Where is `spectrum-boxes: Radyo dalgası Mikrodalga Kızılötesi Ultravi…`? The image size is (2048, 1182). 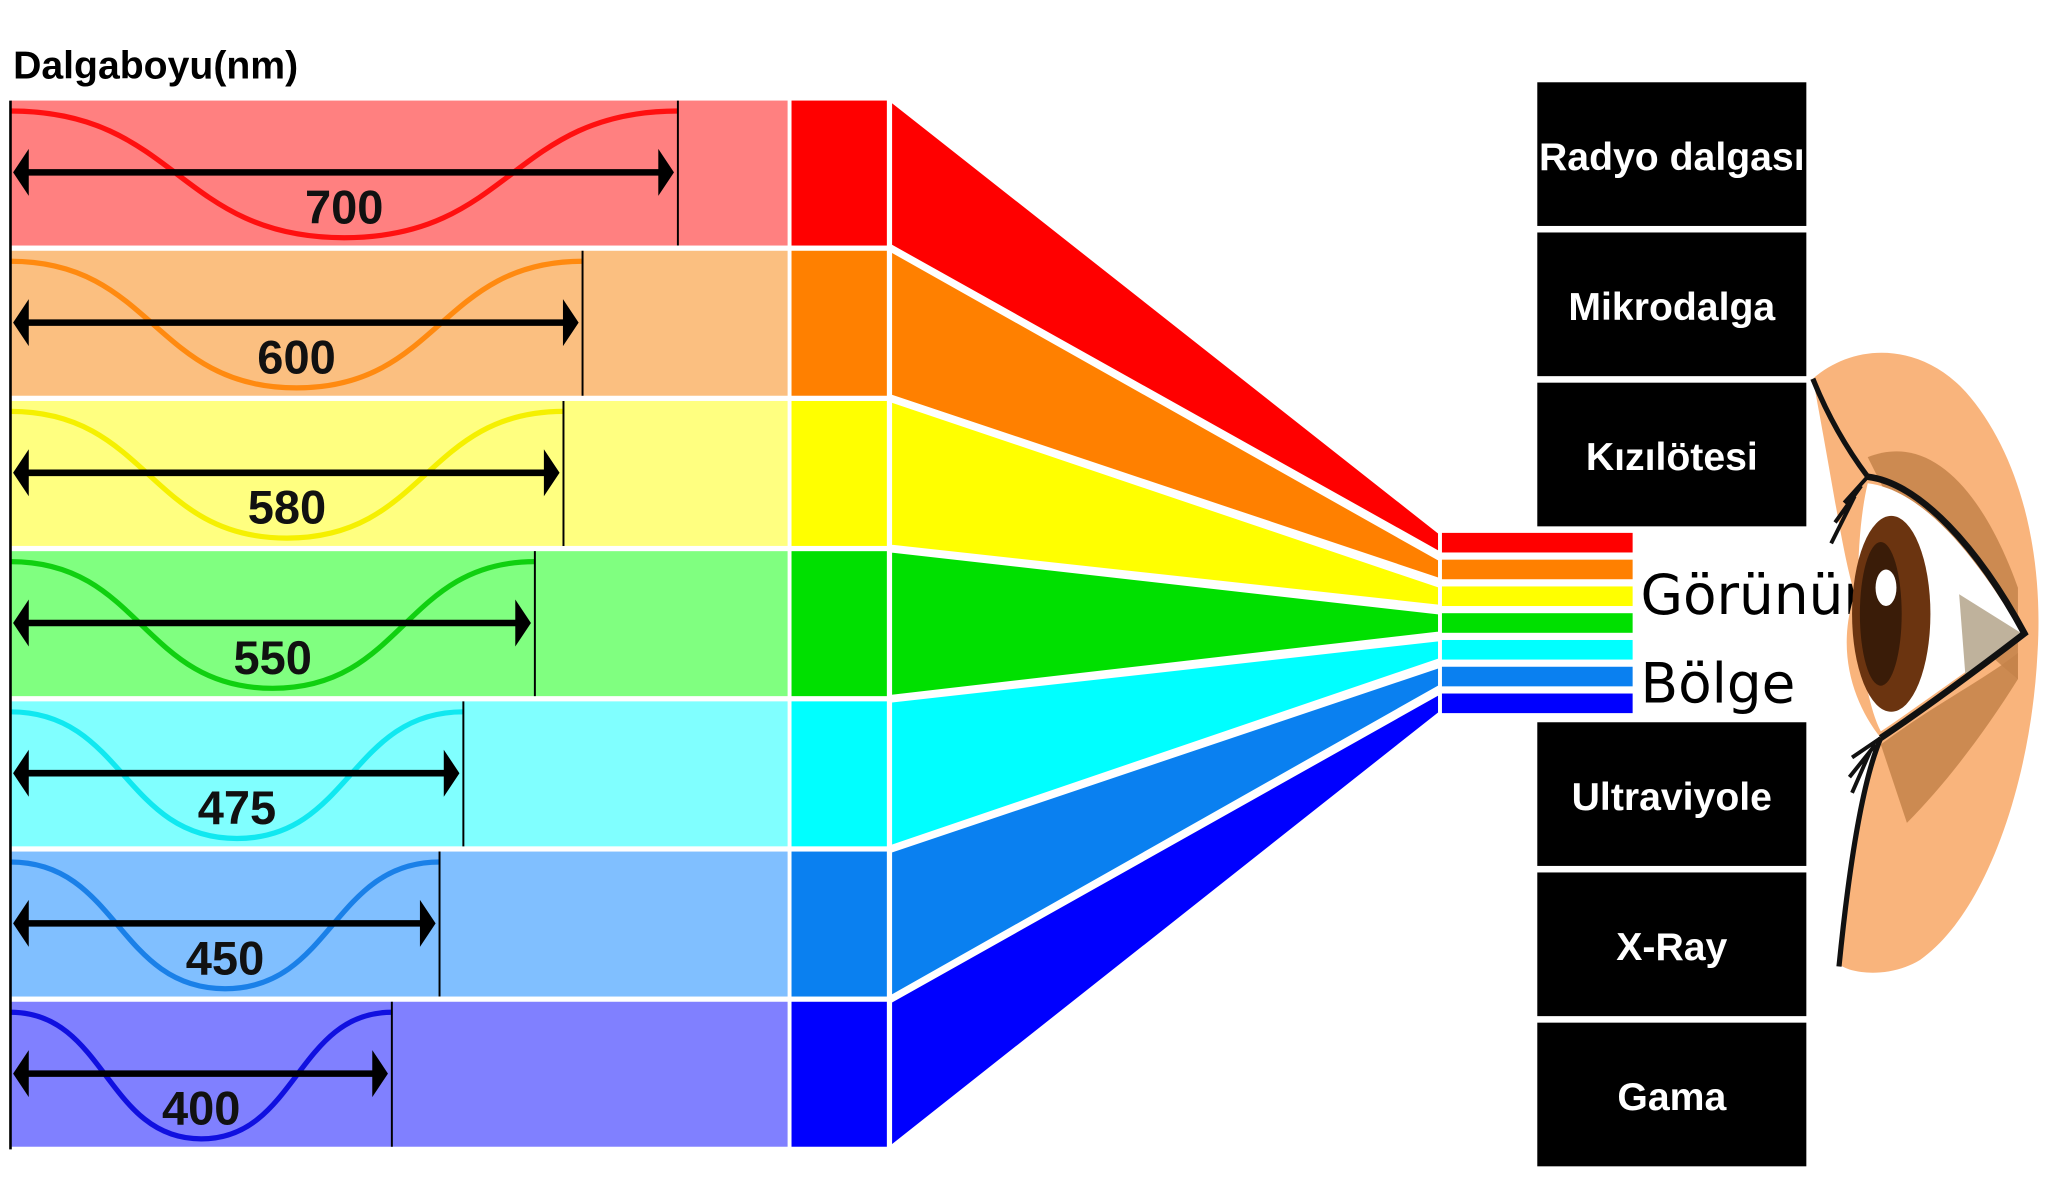 spectrum-boxes: Radyo dalgası Mikrodalga Kızılötesi Ultravi… is located at coordinates (1672, 624).